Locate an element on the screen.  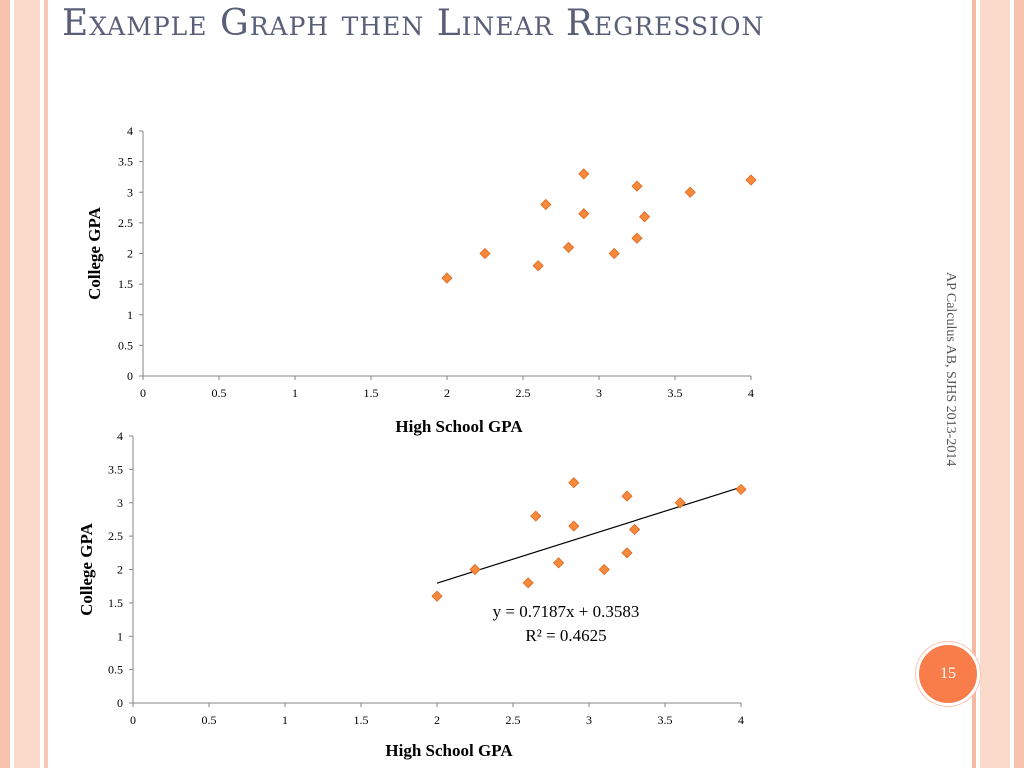
regression-line is located at coordinates (589, 535).